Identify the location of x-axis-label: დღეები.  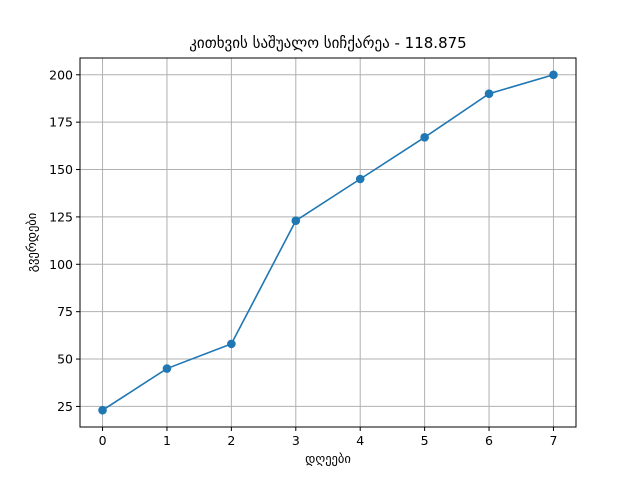
(328, 458).